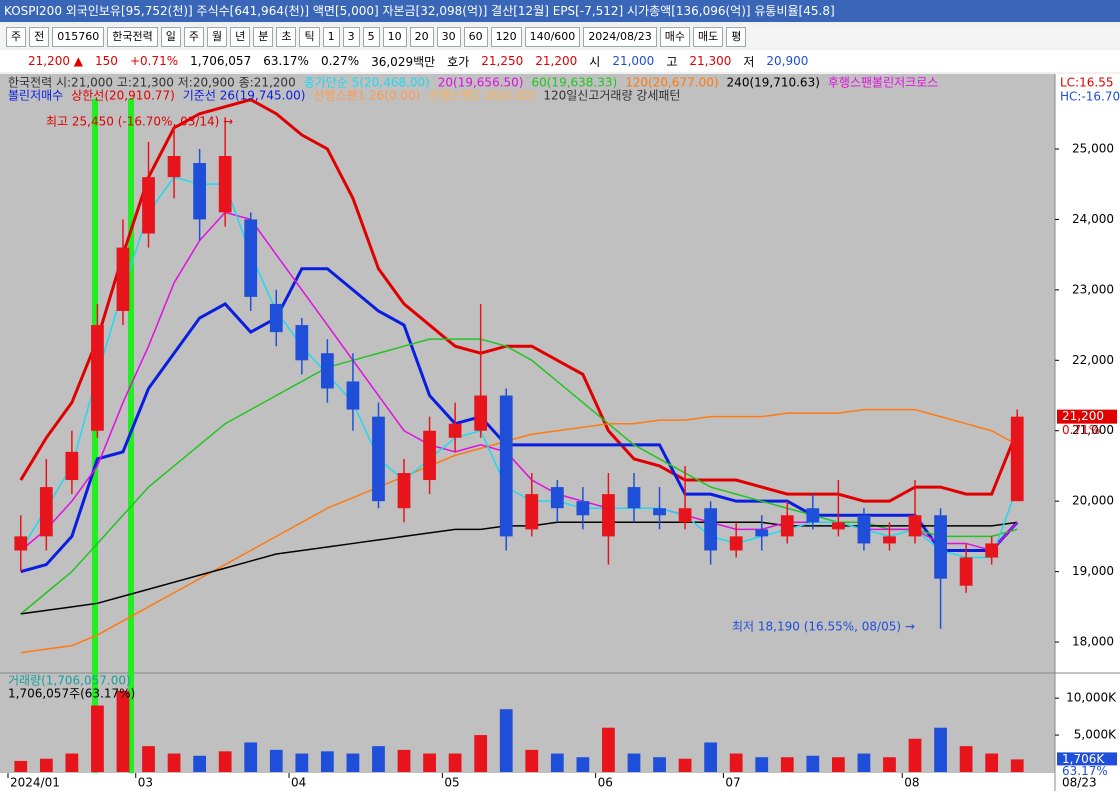  Describe the element at coordinates (421, 37) in the screenshot. I see `toolbar-button: 20` at that location.